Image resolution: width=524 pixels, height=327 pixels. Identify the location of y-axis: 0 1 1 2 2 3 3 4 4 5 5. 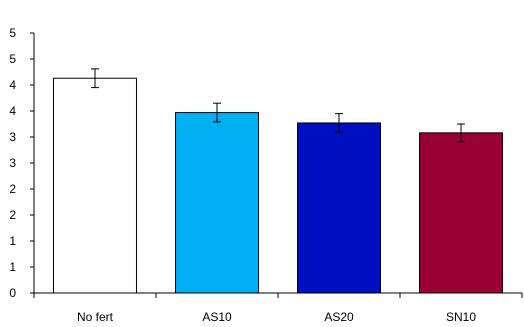
(22, 163).